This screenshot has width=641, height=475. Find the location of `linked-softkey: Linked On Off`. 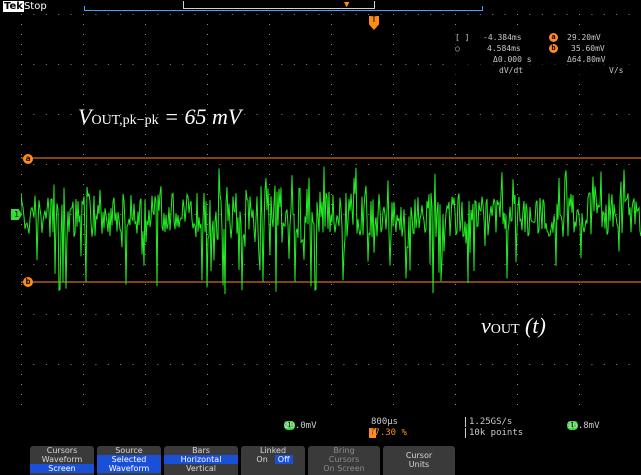

linked-softkey: Linked On Off is located at coordinates (273, 460).